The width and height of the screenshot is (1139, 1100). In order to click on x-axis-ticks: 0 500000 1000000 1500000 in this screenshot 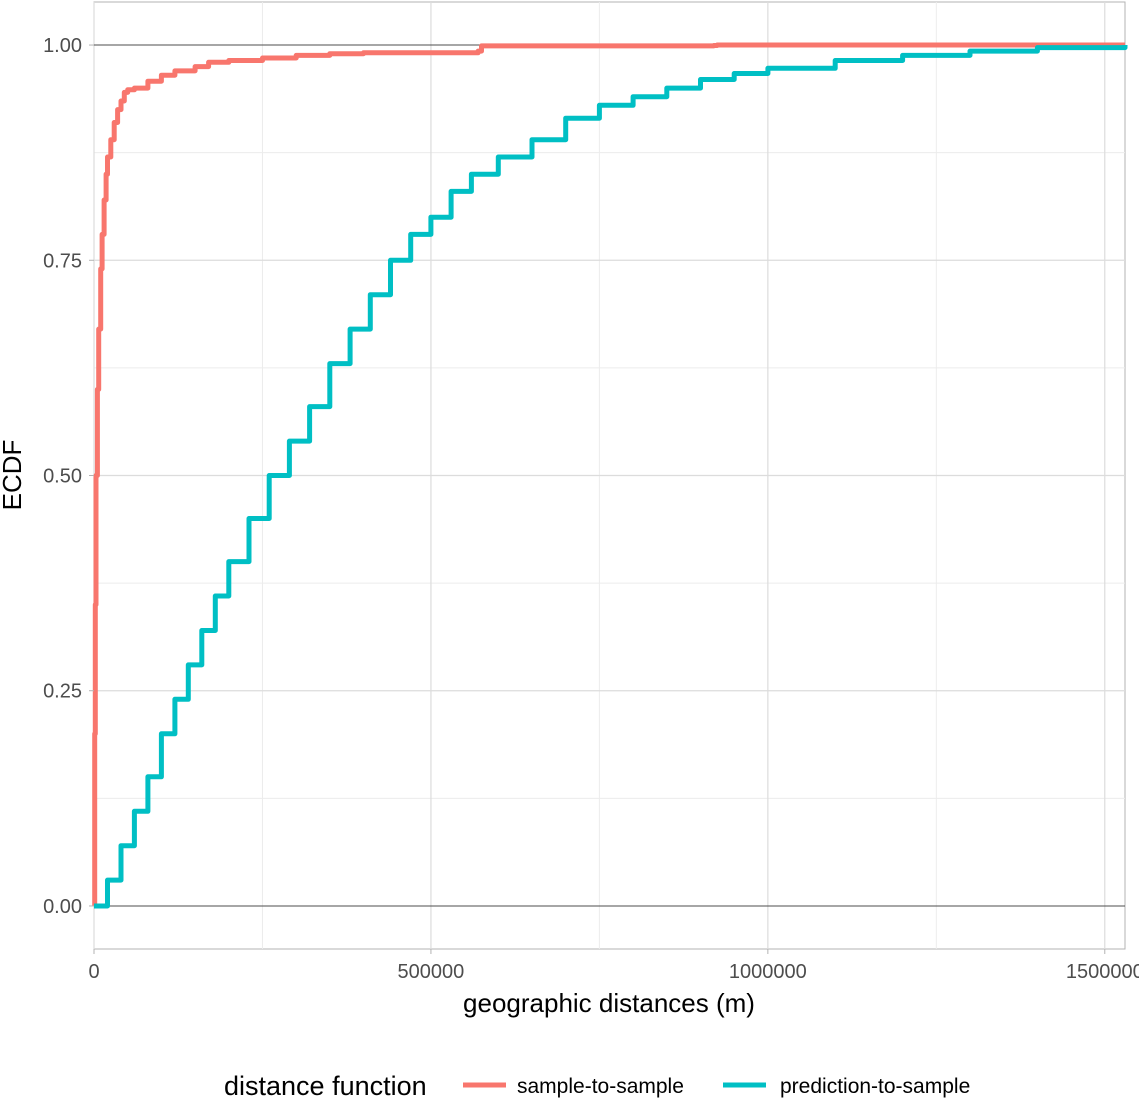, I will do `click(613, 966)`.